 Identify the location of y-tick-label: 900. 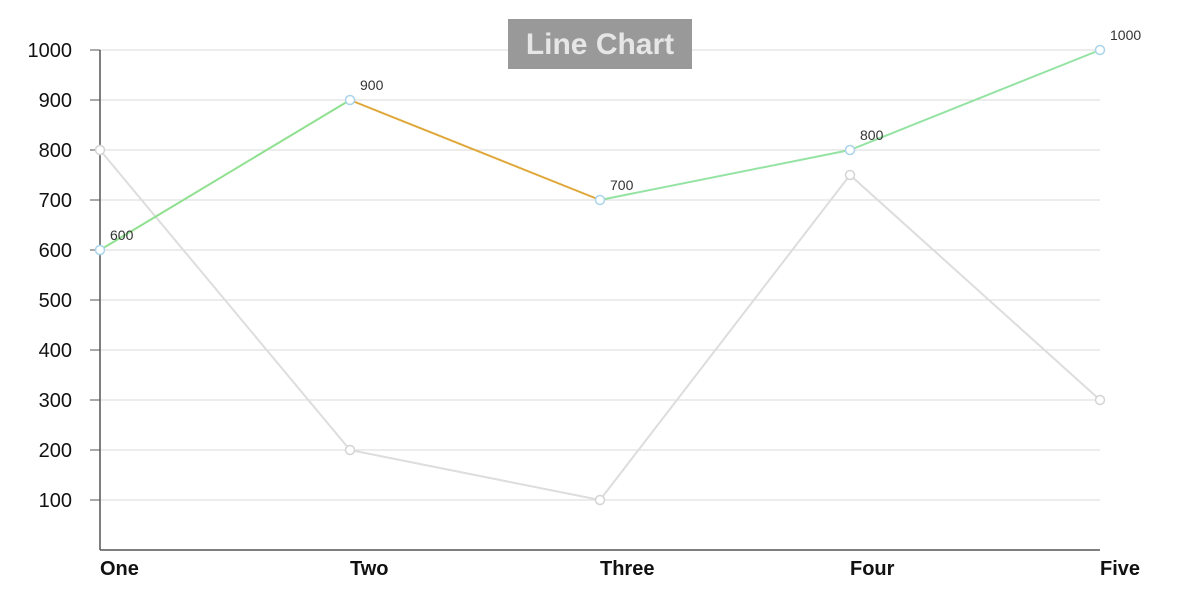
(55, 101).